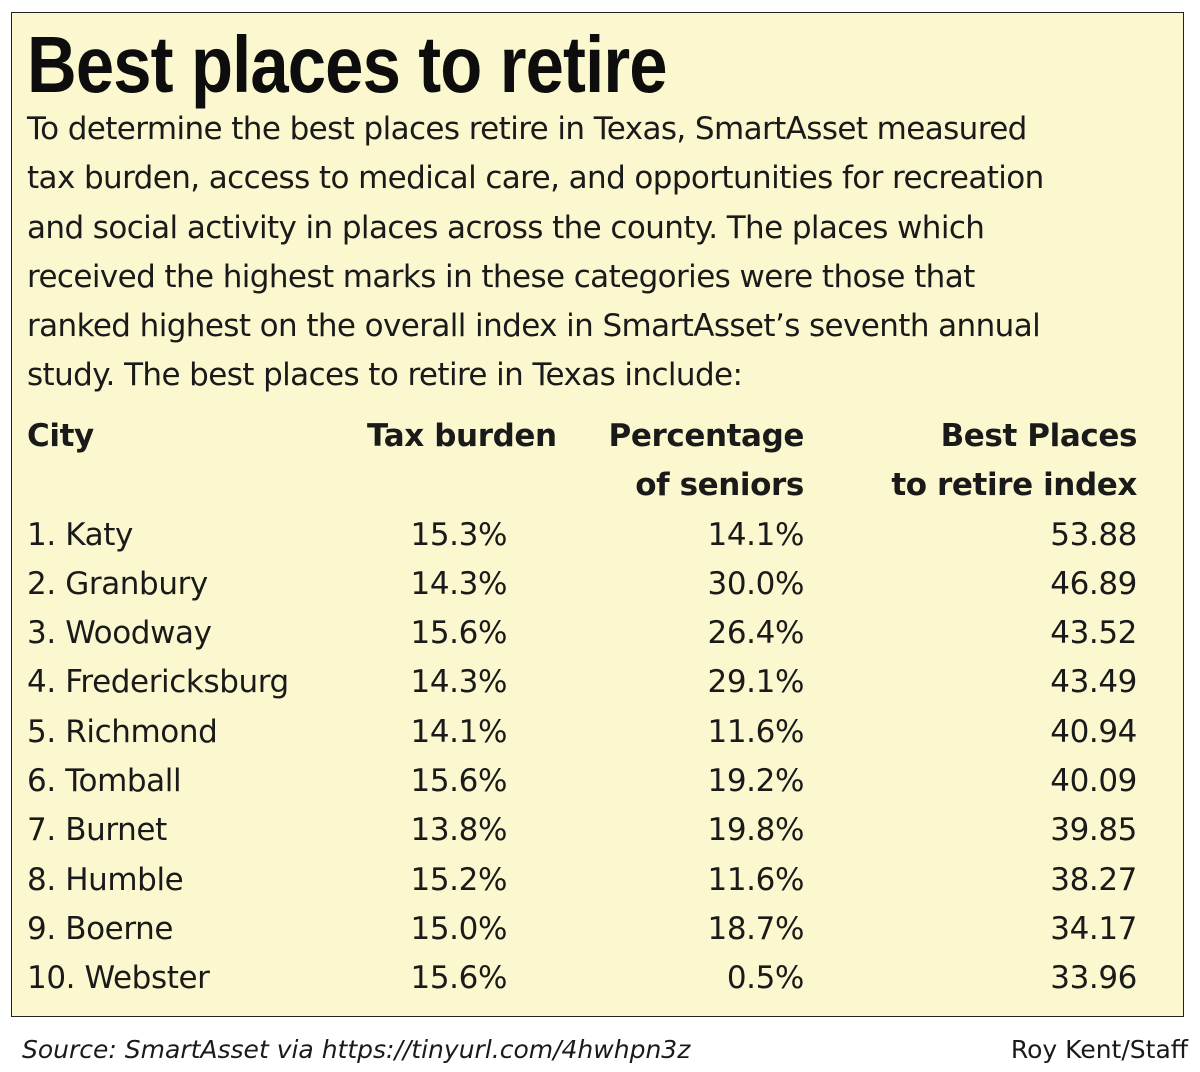  I want to click on cell-index: 43.52, so click(1093, 633).